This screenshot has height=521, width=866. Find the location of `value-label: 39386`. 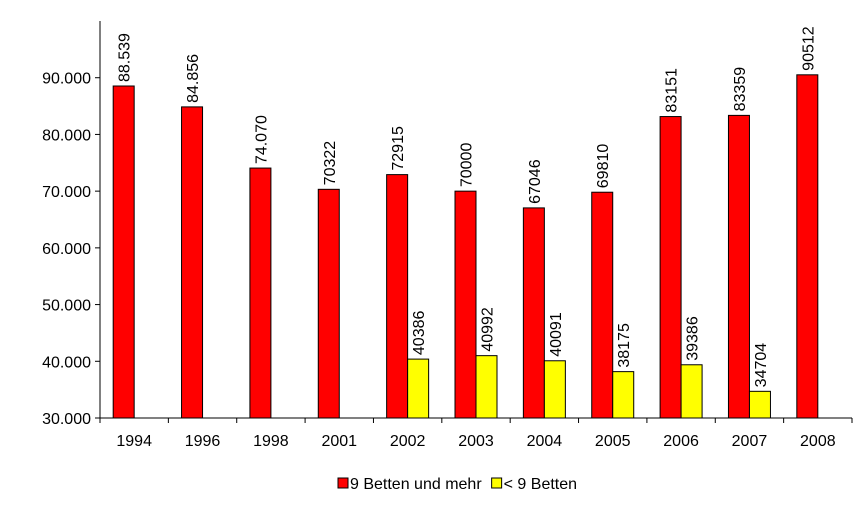

value-label: 39386 is located at coordinates (693, 338).